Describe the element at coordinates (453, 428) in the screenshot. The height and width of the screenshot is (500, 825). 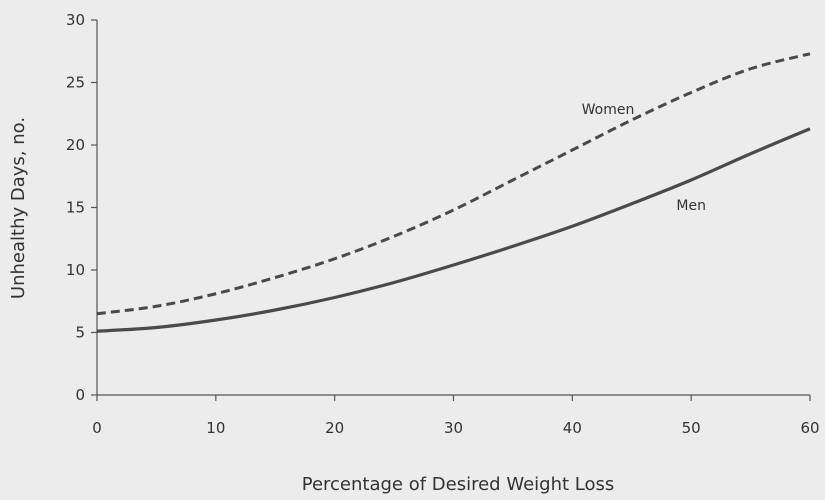
I see `x-tick-label: 30` at that location.